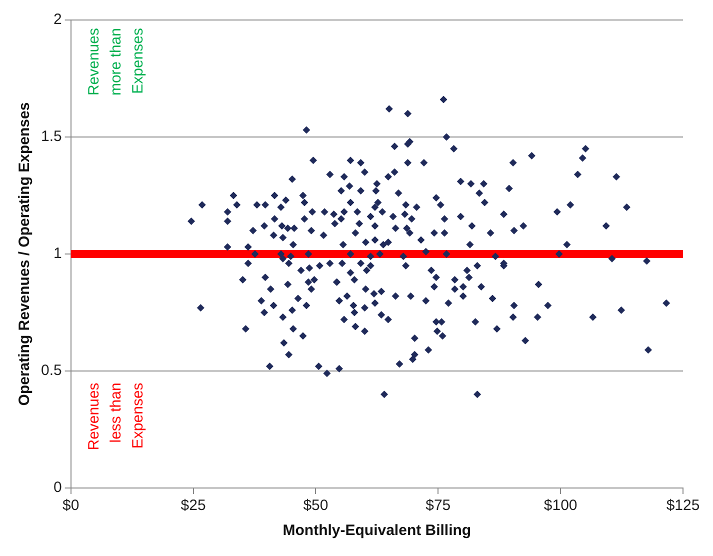 The image size is (713, 556). I want to click on x-axis-title: Monthly-Equivalent Billing, so click(377, 531).